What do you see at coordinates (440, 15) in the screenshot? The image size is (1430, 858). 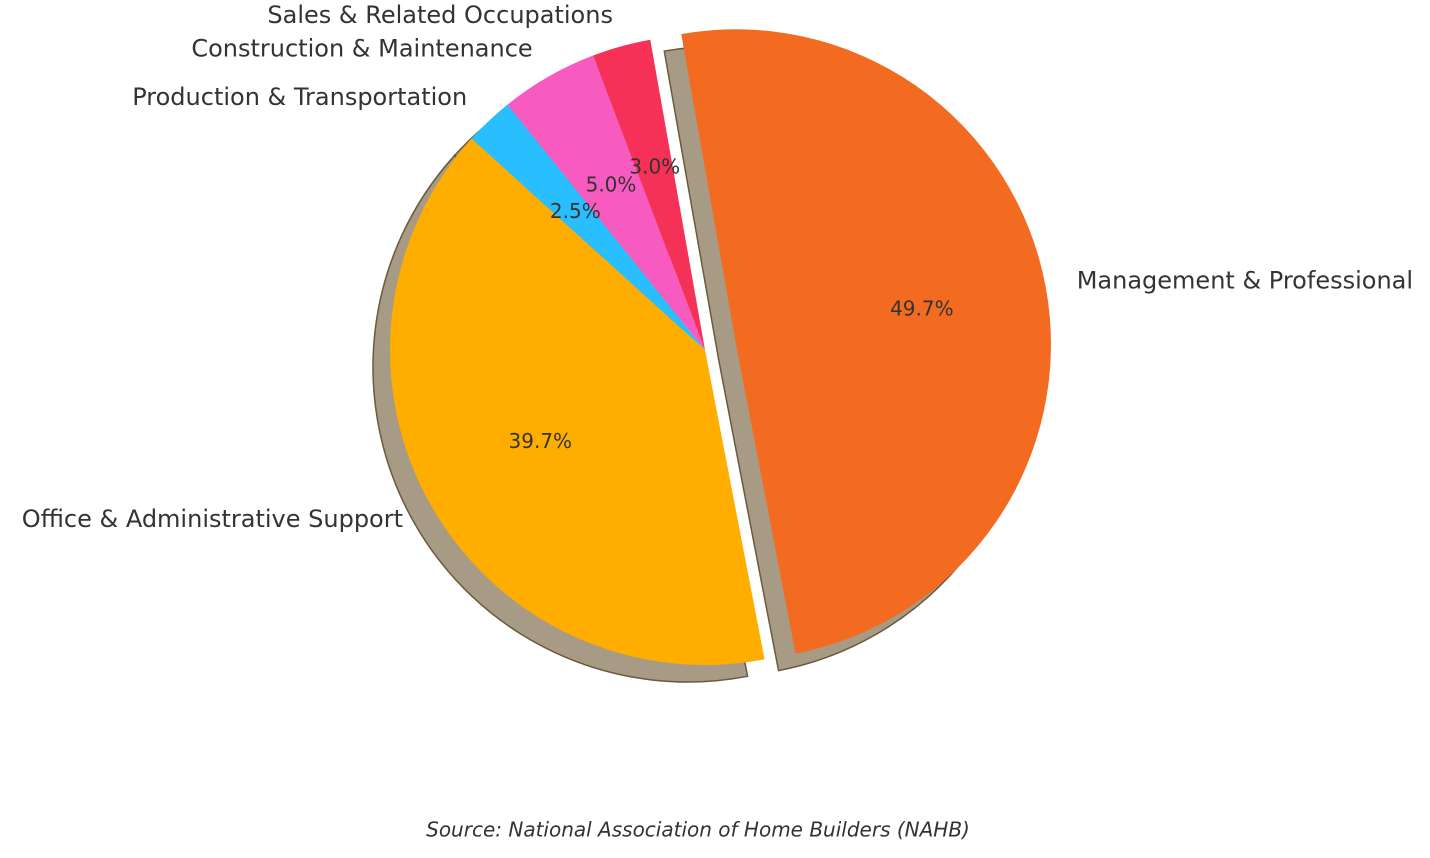 I see `category-label: Sales & Related Occupations` at bounding box center [440, 15].